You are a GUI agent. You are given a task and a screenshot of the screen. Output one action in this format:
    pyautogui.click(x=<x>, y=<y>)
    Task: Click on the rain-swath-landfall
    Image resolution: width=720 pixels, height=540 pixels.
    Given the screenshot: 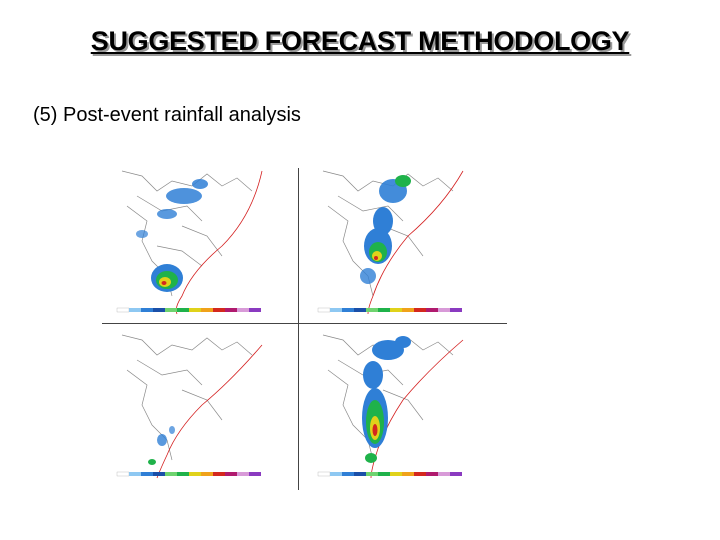 What is the action you would take?
    pyautogui.click(x=167, y=278)
    